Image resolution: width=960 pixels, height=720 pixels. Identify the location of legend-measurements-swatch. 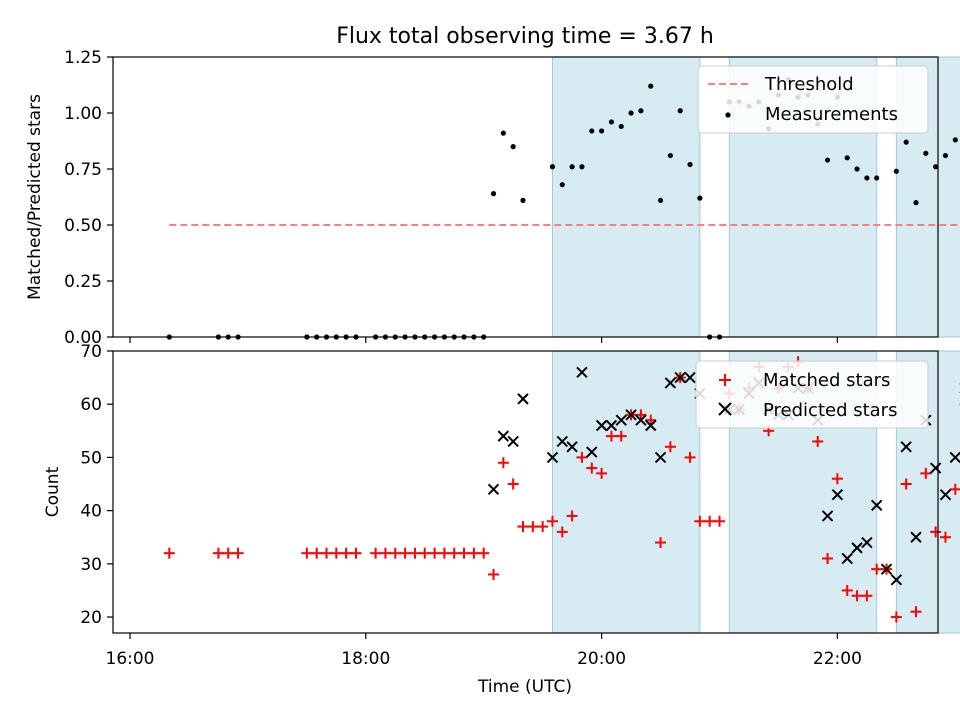
(728, 115).